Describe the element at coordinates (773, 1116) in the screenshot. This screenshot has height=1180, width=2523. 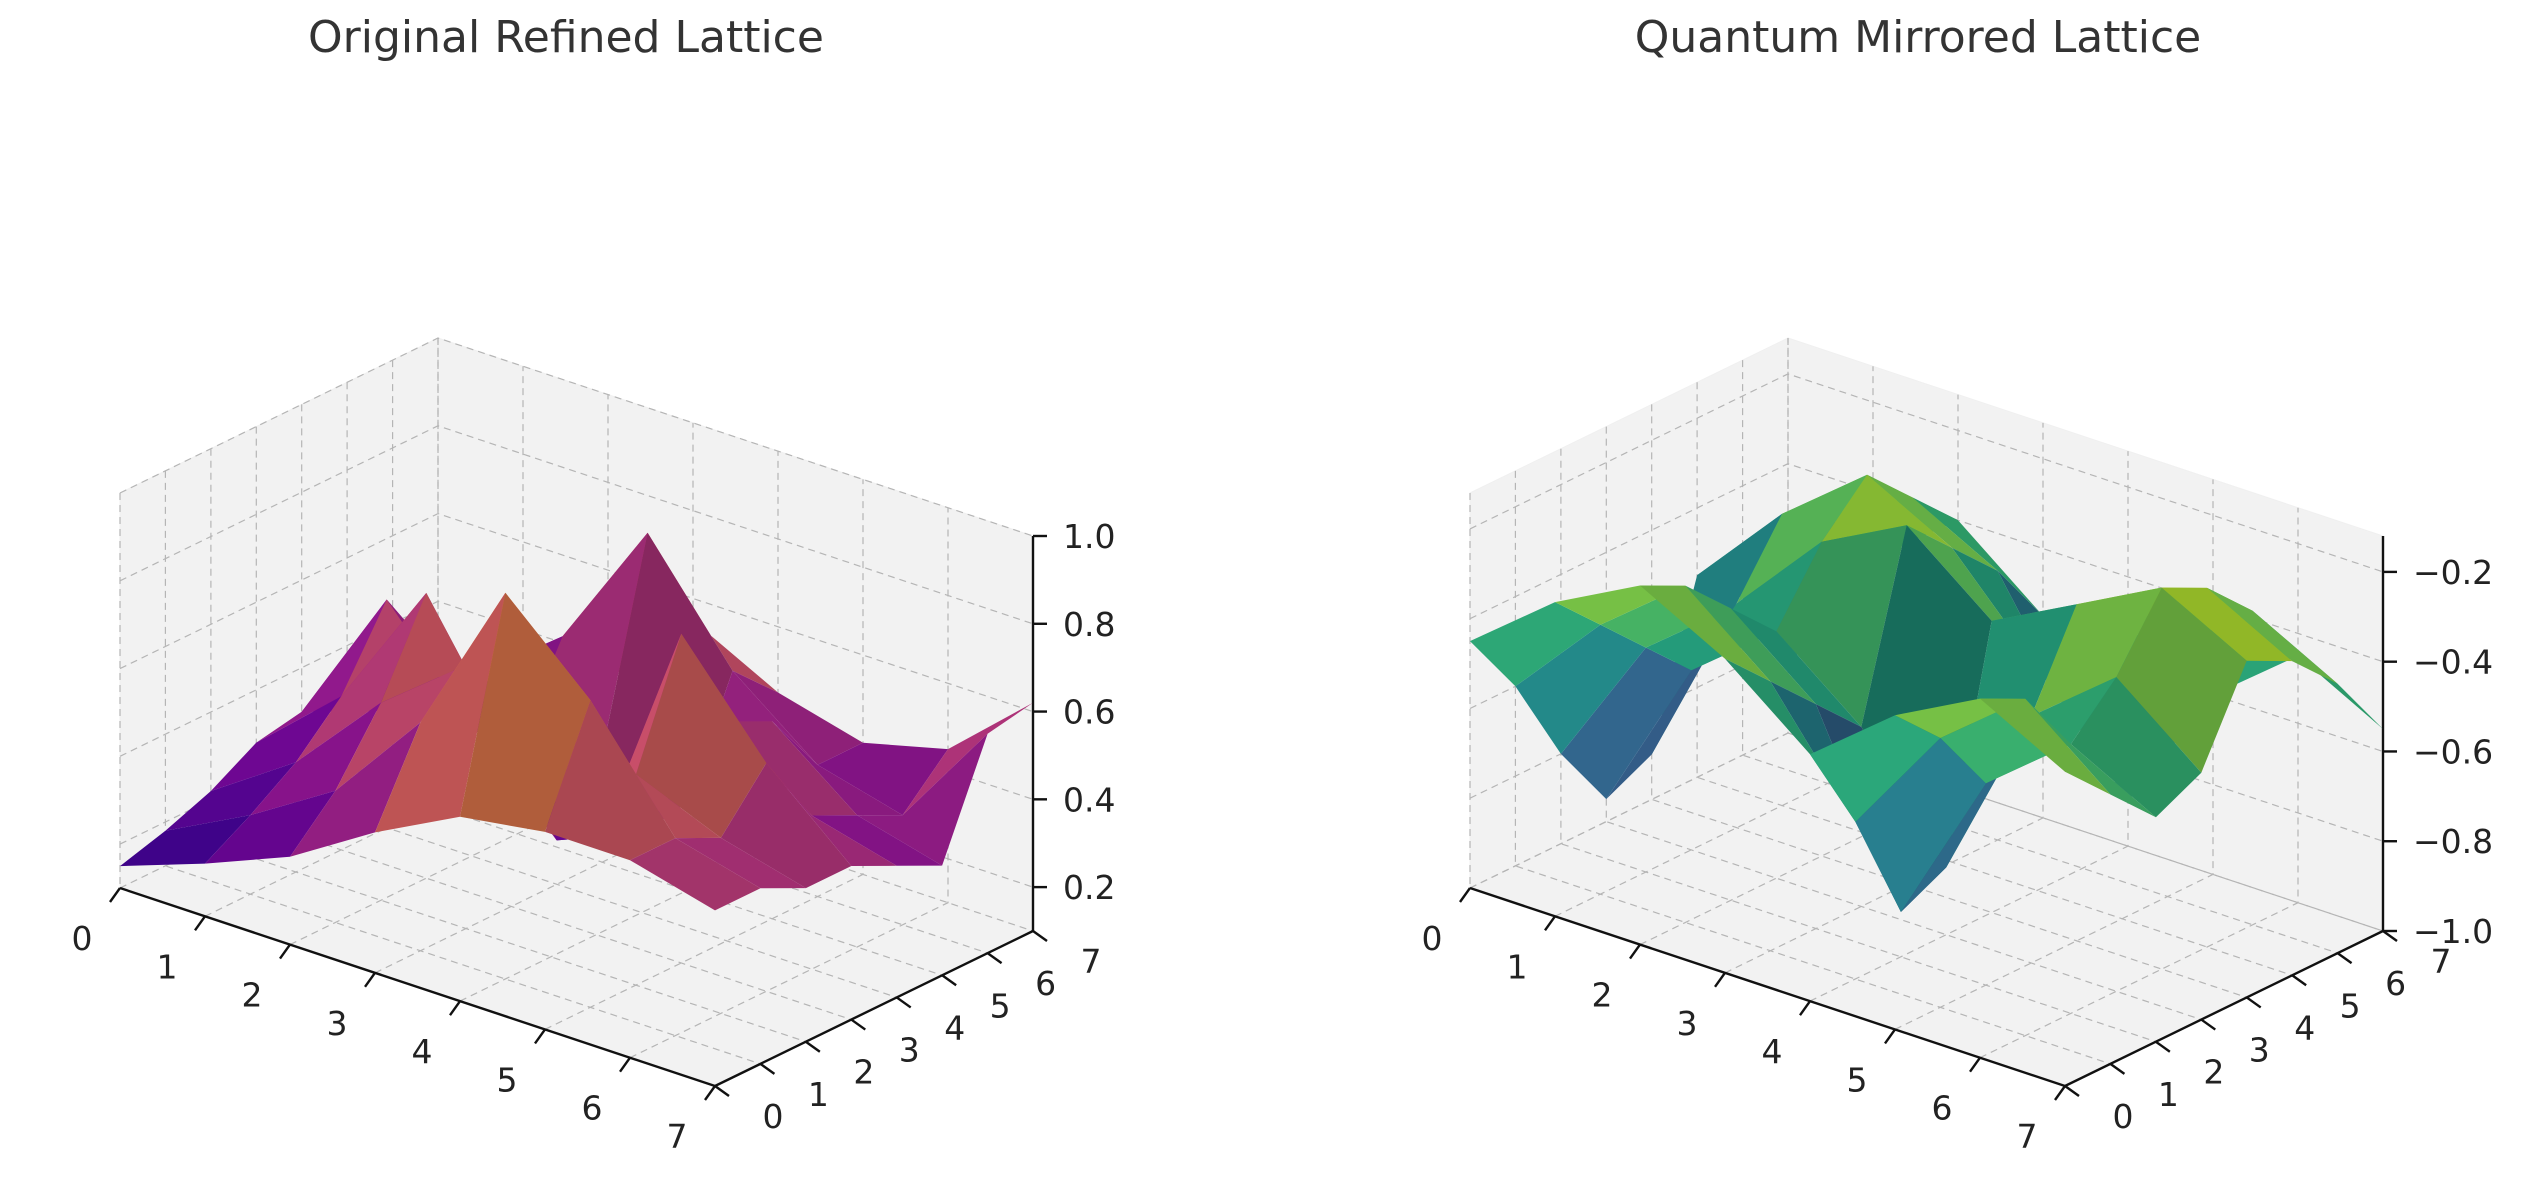
I see `y-tick-label: 0` at that location.